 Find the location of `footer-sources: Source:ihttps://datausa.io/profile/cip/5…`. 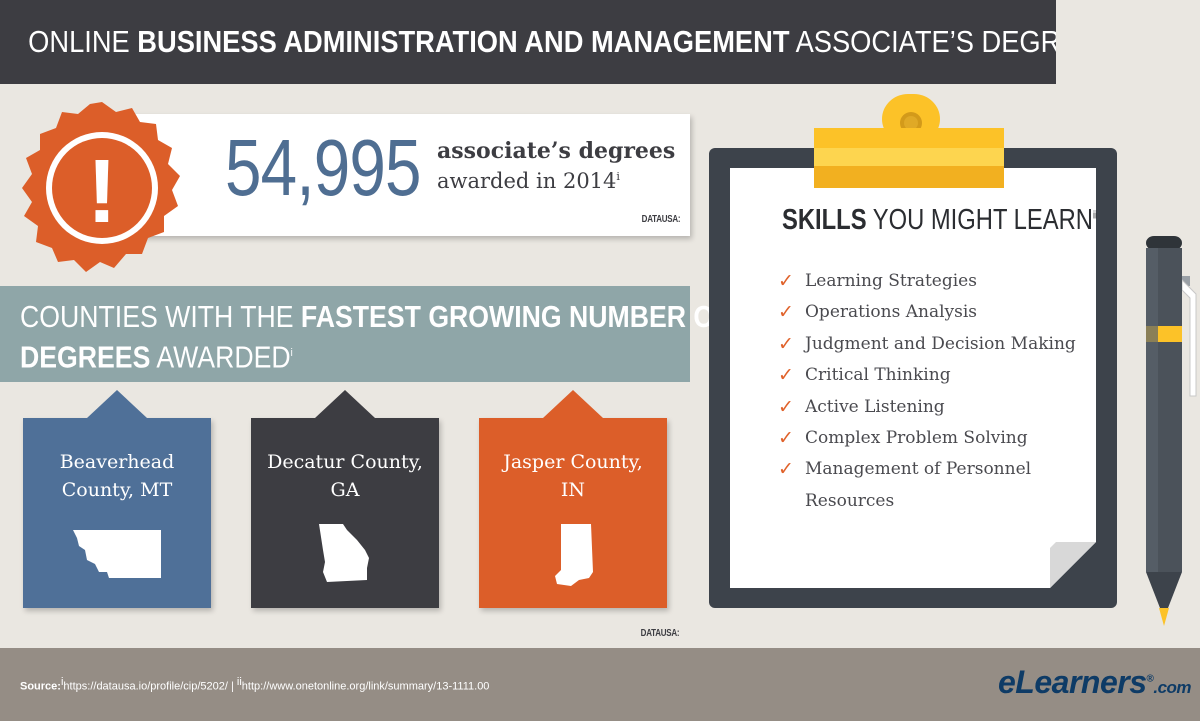

footer-sources: Source:ihttps://datausa.io/profile/cip/5… is located at coordinates (254, 684).